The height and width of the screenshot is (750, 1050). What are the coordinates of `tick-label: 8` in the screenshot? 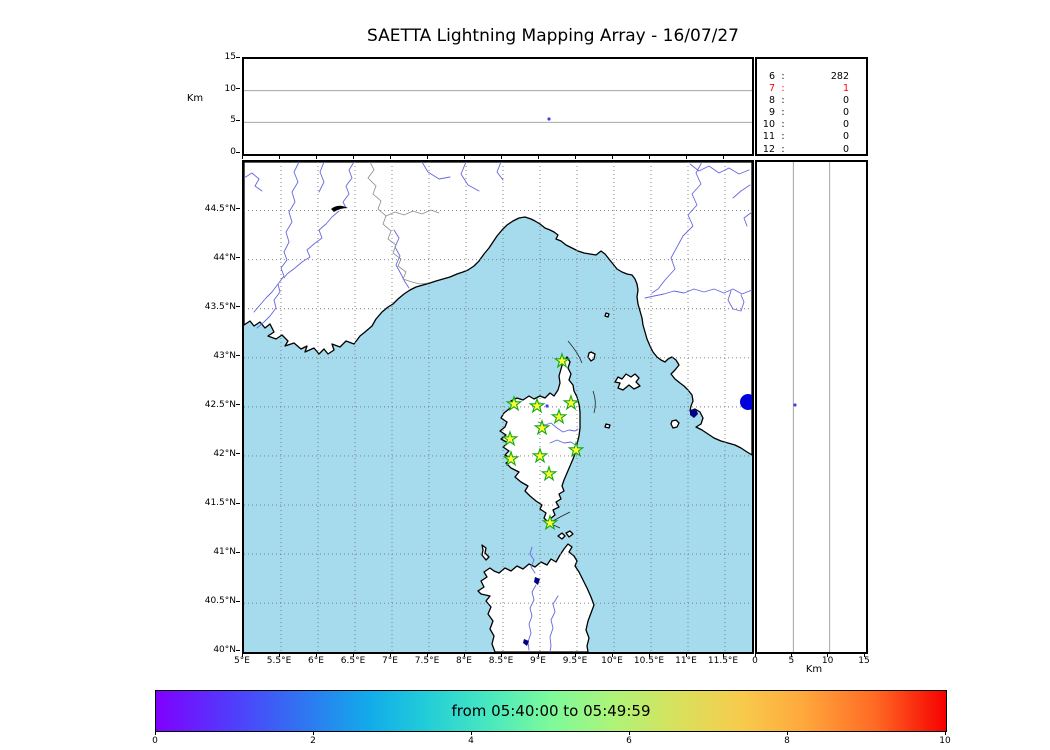 It's located at (787, 741).